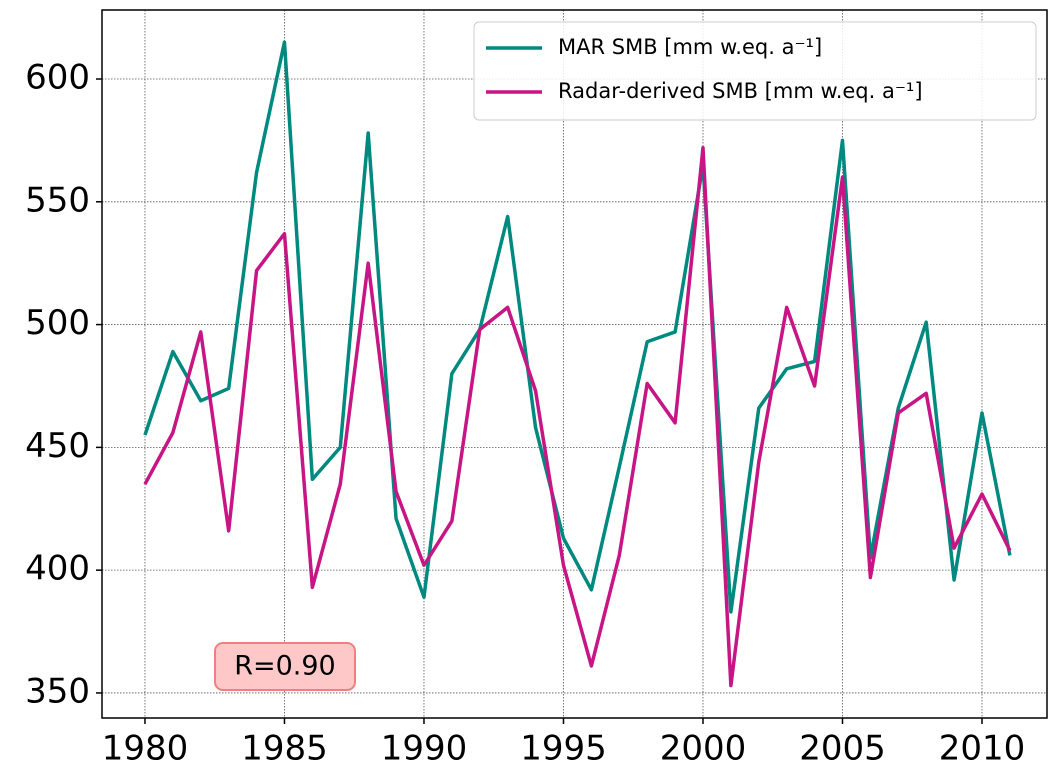  Describe the element at coordinates (740, 91) in the screenshot. I see `legend-label: Radar-derived SMB [mm w.eq. a⁻¹]` at that location.